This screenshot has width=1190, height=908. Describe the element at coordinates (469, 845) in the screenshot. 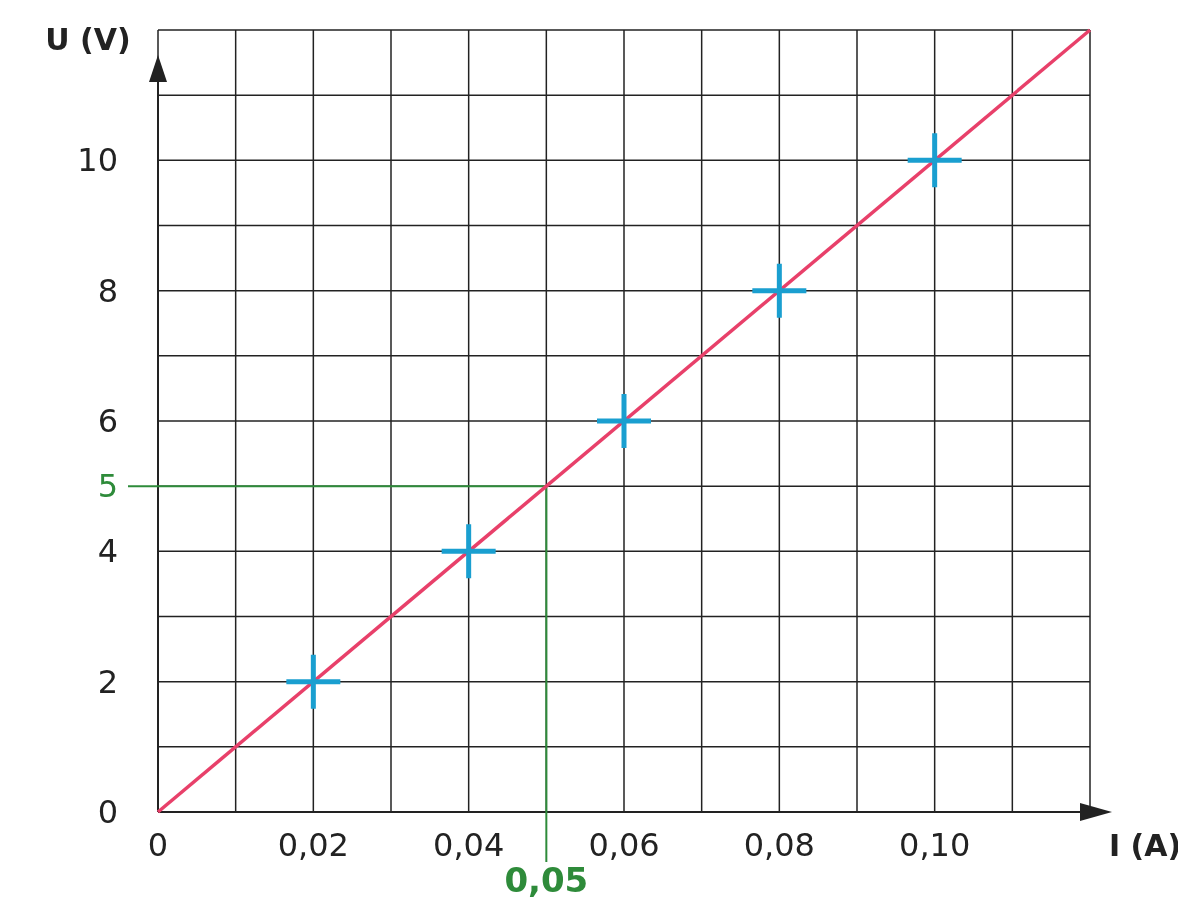

I see `x-tick-label: 0,04` at that location.